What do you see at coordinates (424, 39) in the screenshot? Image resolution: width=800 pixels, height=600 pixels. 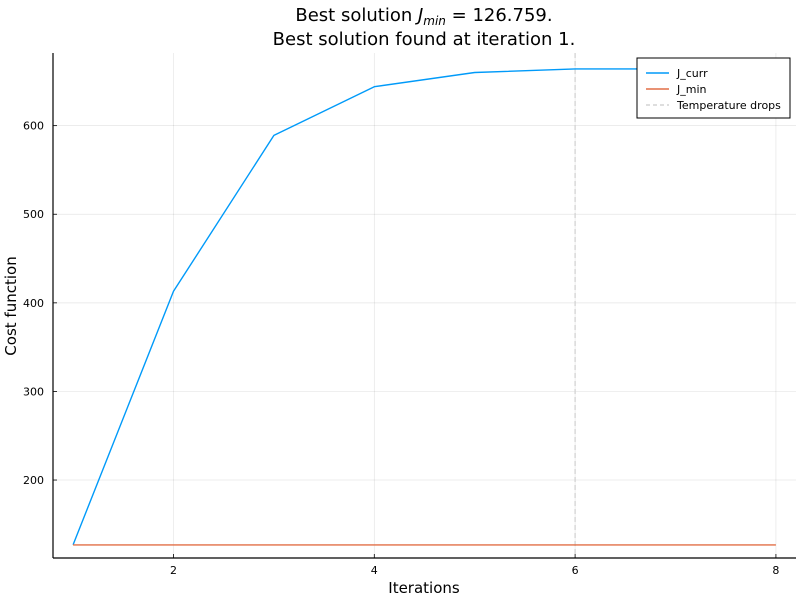 I see `chart-subtitle: Best solution found at iteration 1.` at bounding box center [424, 39].